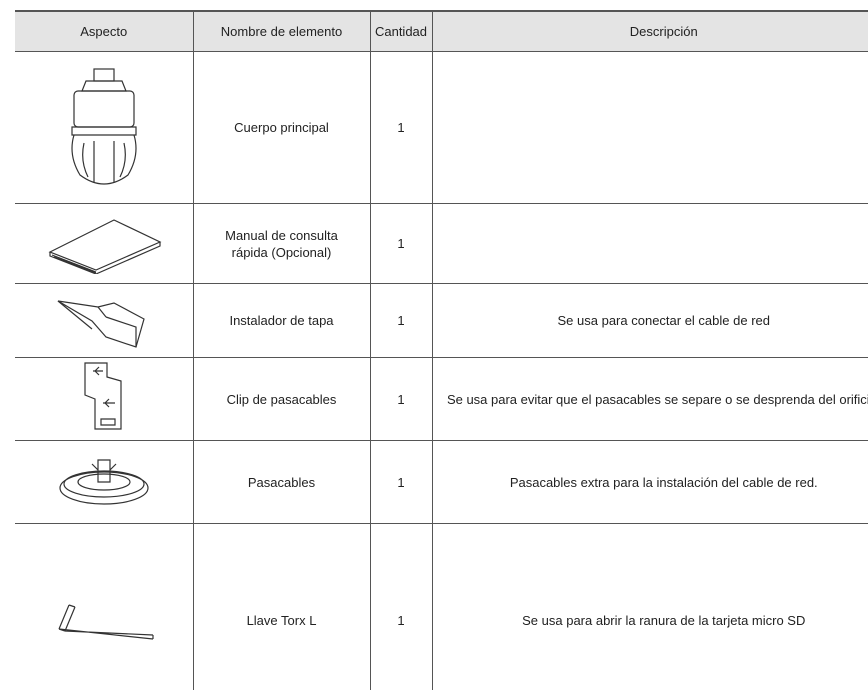 The width and height of the screenshot is (868, 690). What do you see at coordinates (281, 606) in the screenshot?
I see `item-name: Llave Torx L` at bounding box center [281, 606].